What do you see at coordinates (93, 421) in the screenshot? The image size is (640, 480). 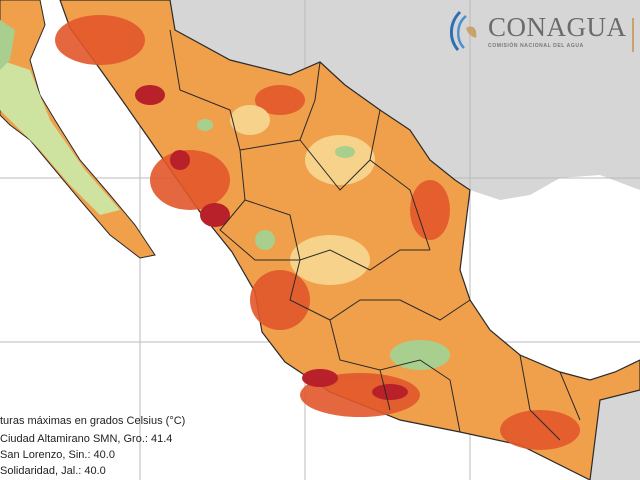 I see `legend-title: turas máximas en grados Celsius (°C)` at bounding box center [93, 421].